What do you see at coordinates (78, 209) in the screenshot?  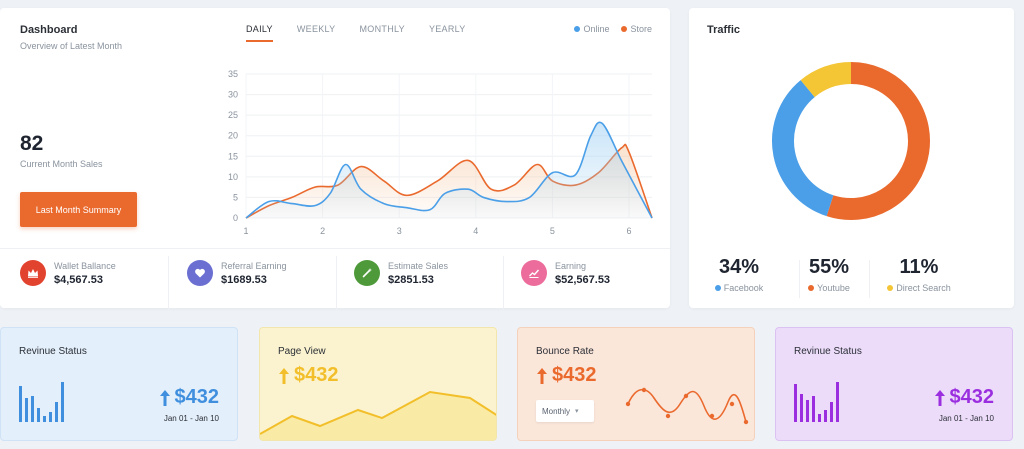 I see `last-month-summary-button: Last Month Summary` at bounding box center [78, 209].